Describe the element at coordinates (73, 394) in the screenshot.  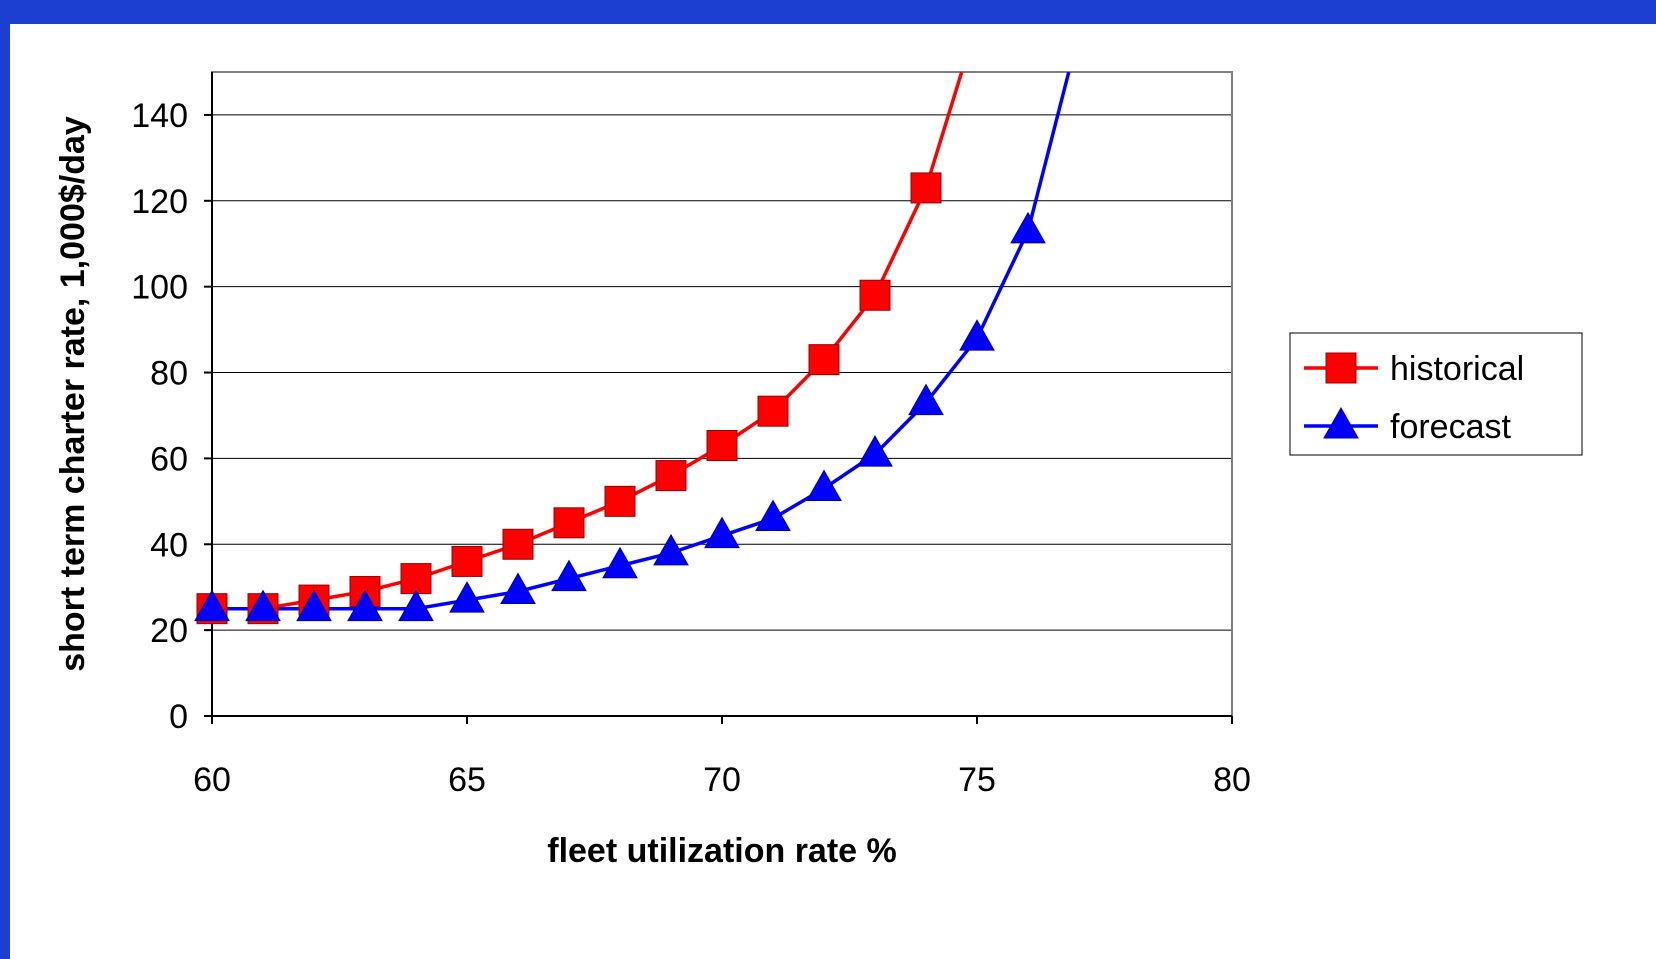
I see `y-axis-title: short term charter rate, 1,000$/day` at that location.